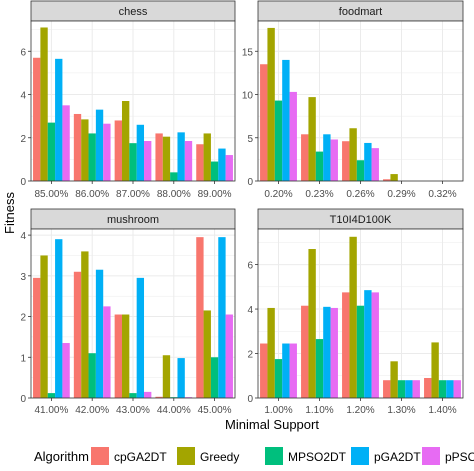 The width and height of the screenshot is (474, 471). Describe the element at coordinates (133, 12) in the screenshot. I see `panel-title: chess` at that location.